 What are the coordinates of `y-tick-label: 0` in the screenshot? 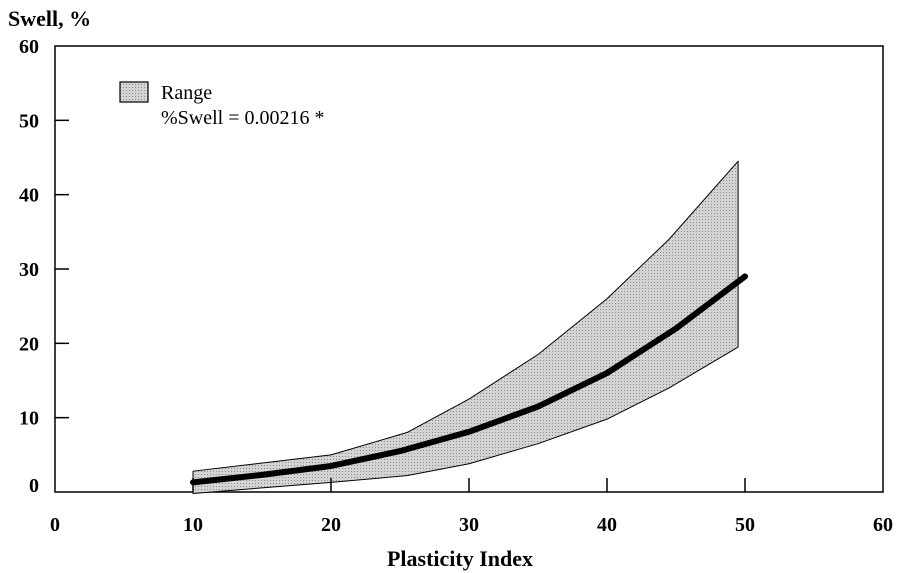 It's located at (34, 486).